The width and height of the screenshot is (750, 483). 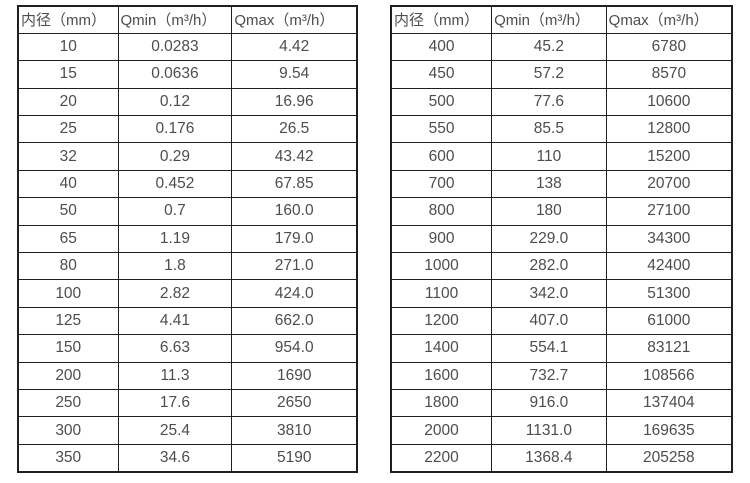 What do you see at coordinates (549, 430) in the screenshot?
I see `table-cell: 1131.0` at bounding box center [549, 430].